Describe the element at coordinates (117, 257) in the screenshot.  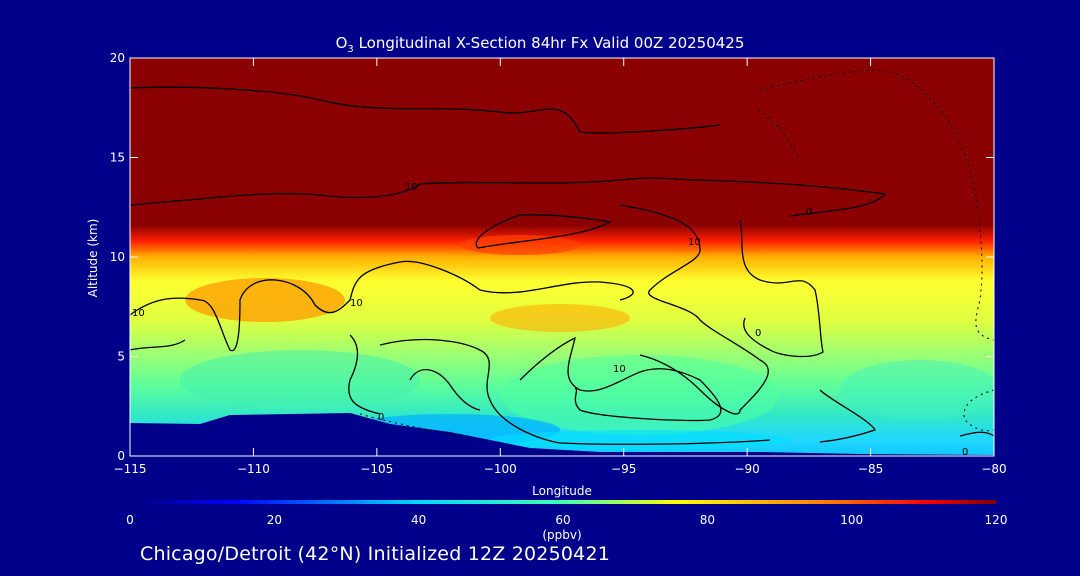
I see `y-tick-label: 10` at that location.